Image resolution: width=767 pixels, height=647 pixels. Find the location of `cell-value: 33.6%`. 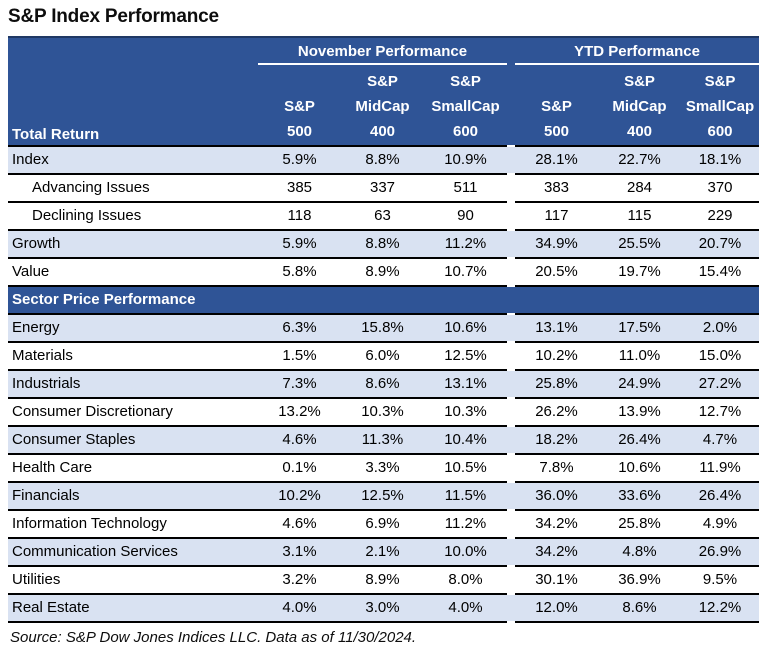

cell-value: 33.6% is located at coordinates (639, 497).